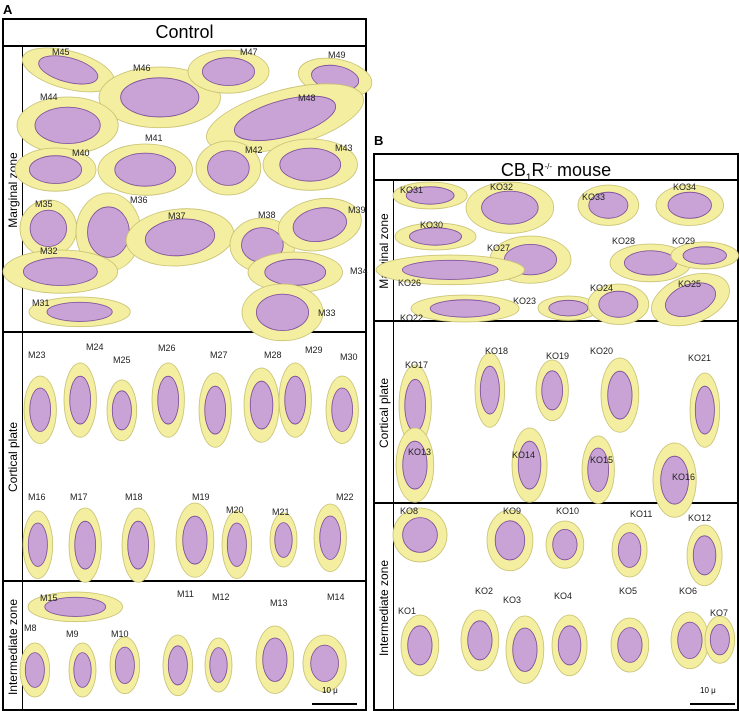  I want to click on cell-label: KO8, so click(409, 511).